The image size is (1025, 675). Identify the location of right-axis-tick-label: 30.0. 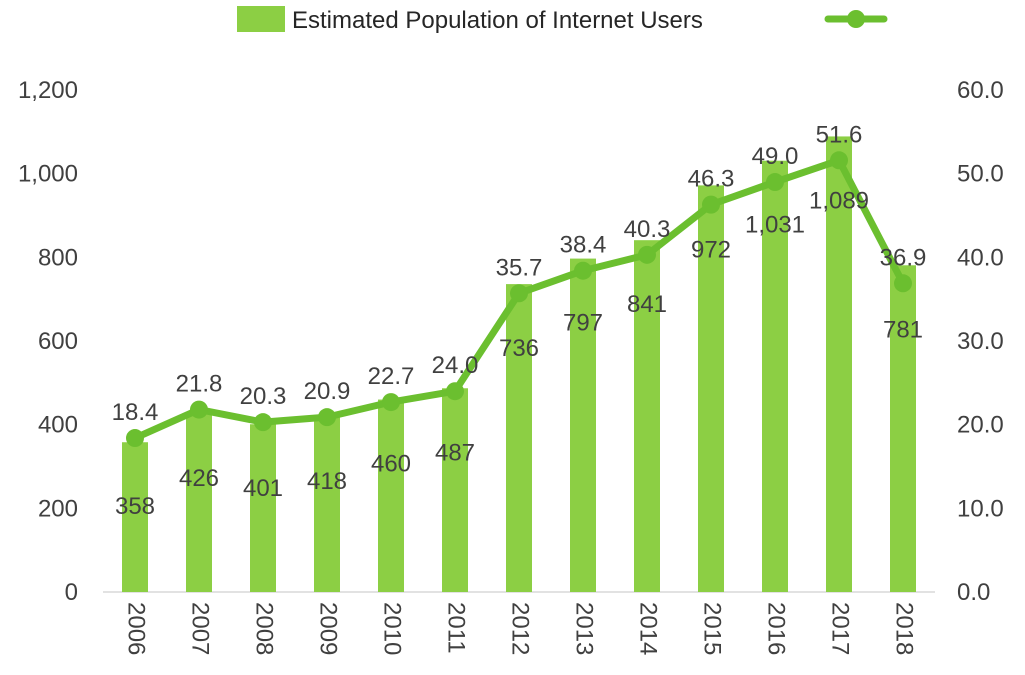
(980, 341).